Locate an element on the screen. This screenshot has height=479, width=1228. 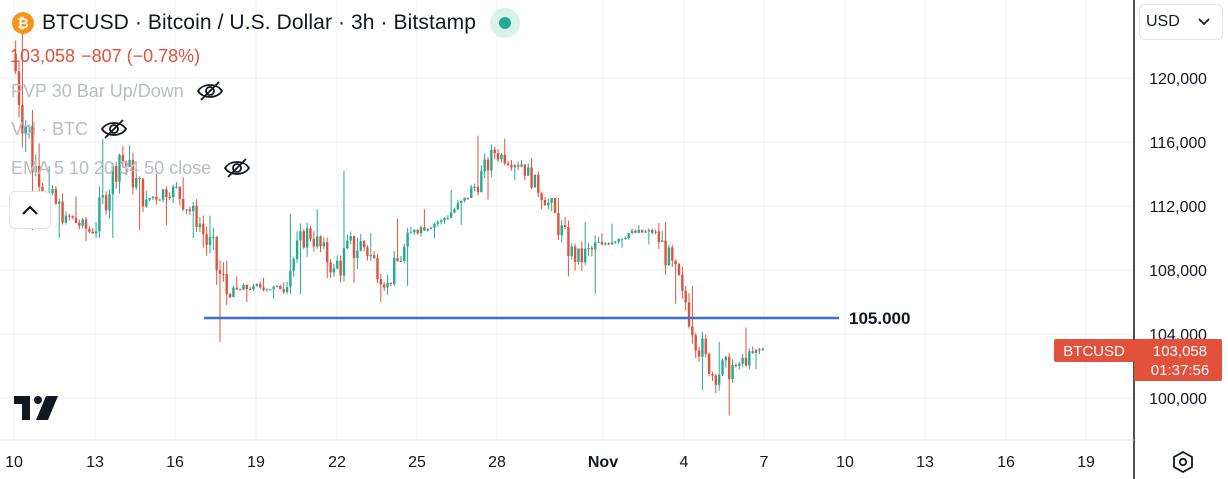
collapse-legend-button is located at coordinates (30, 210).